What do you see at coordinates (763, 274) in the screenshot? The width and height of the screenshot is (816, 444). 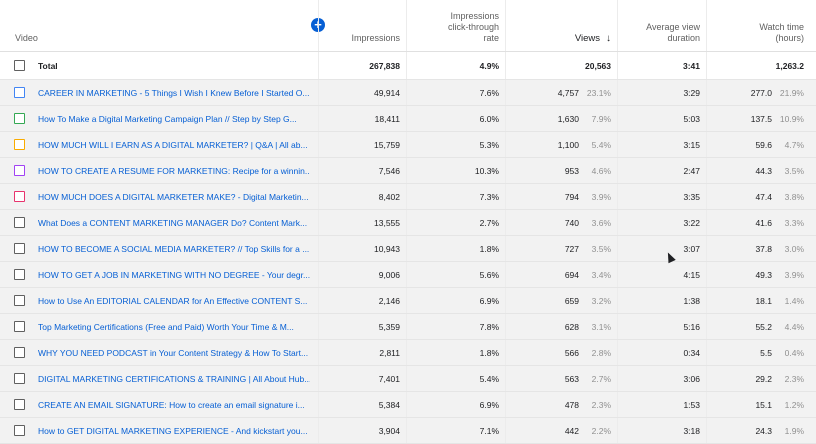 I see `row-watch-time: 49.3` at bounding box center [763, 274].